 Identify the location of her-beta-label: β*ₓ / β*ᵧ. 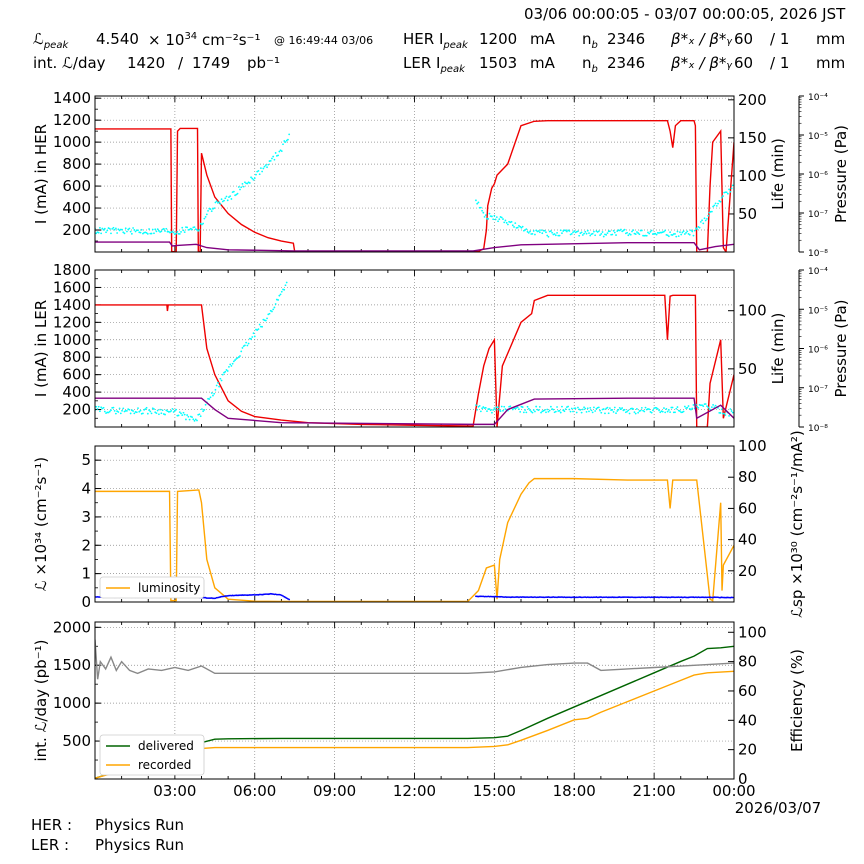
(701, 39).